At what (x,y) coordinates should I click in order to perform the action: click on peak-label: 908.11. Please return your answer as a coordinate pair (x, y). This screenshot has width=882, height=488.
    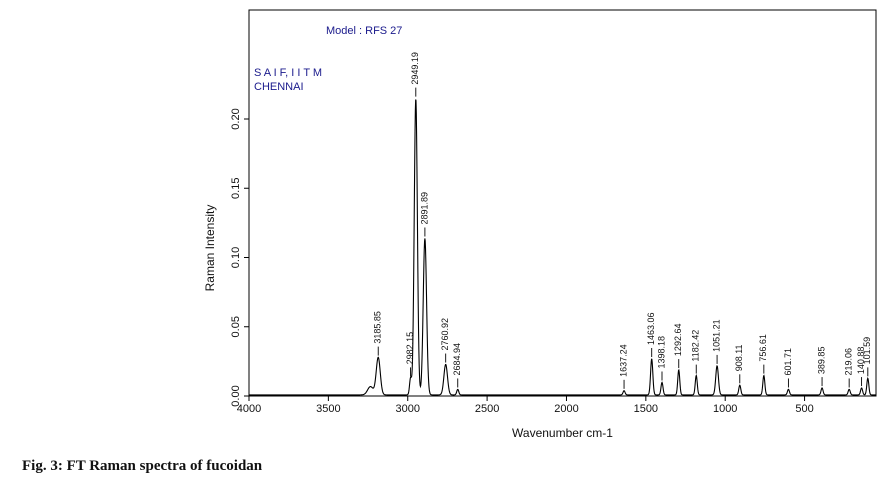
    Looking at the image, I should click on (739, 357).